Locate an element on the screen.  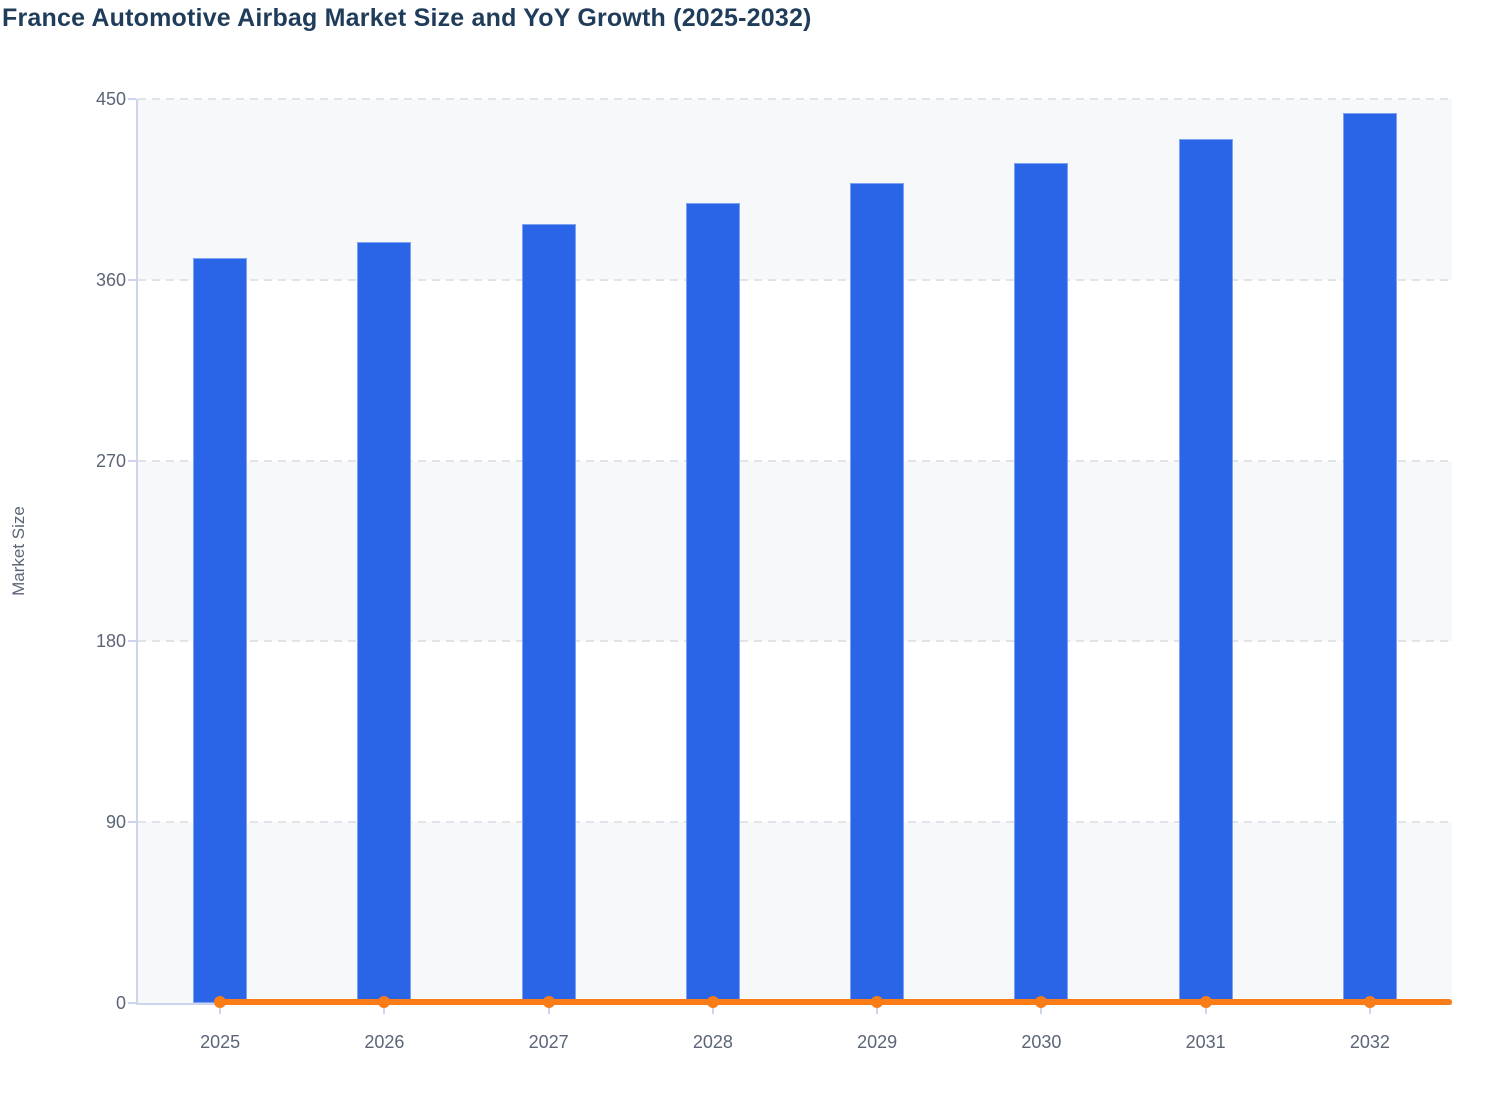
x-axis-tick-label: 2026 is located at coordinates (384, 1042).